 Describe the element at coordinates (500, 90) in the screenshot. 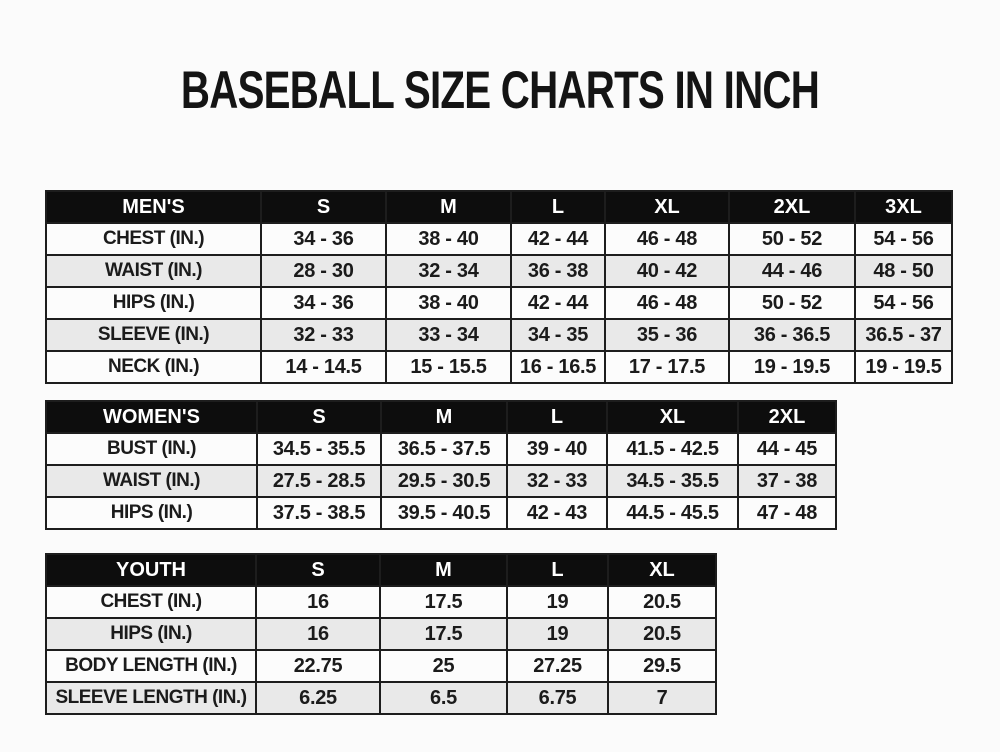

I see `page-title: BASEBALL SIZE CHARTS IN INCH` at that location.